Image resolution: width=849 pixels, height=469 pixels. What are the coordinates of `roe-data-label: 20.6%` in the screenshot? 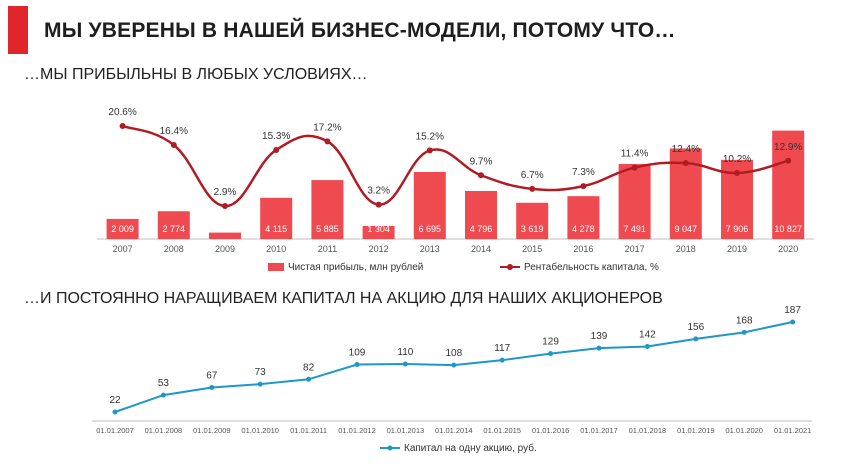 It's located at (122, 112).